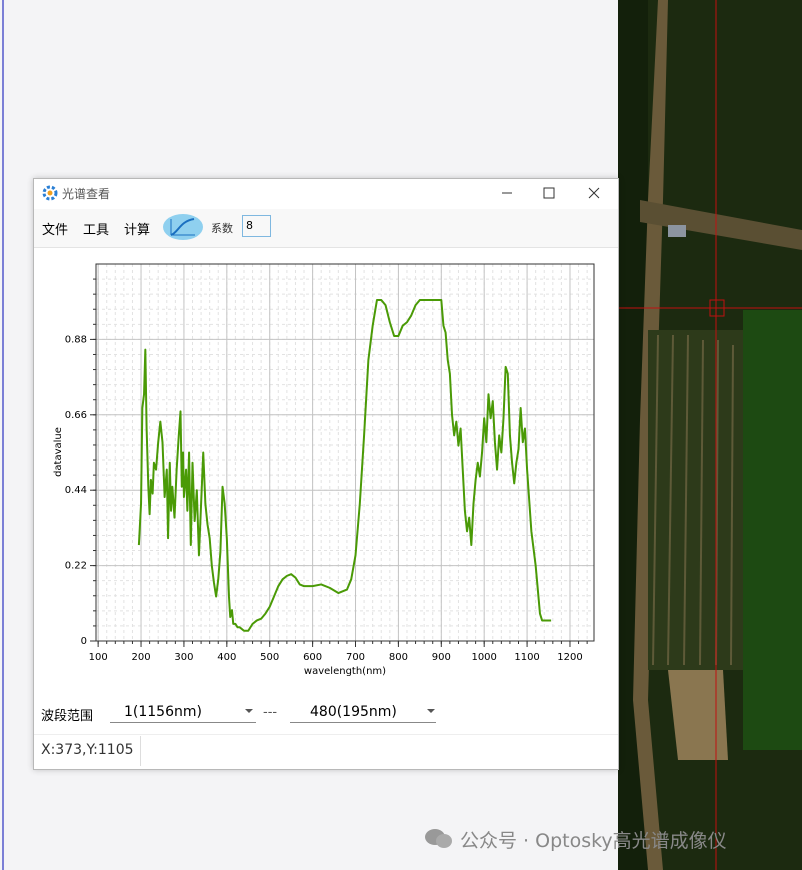 The height and width of the screenshot is (870, 802). What do you see at coordinates (554, 193) in the screenshot?
I see `window-controls` at bounding box center [554, 193].